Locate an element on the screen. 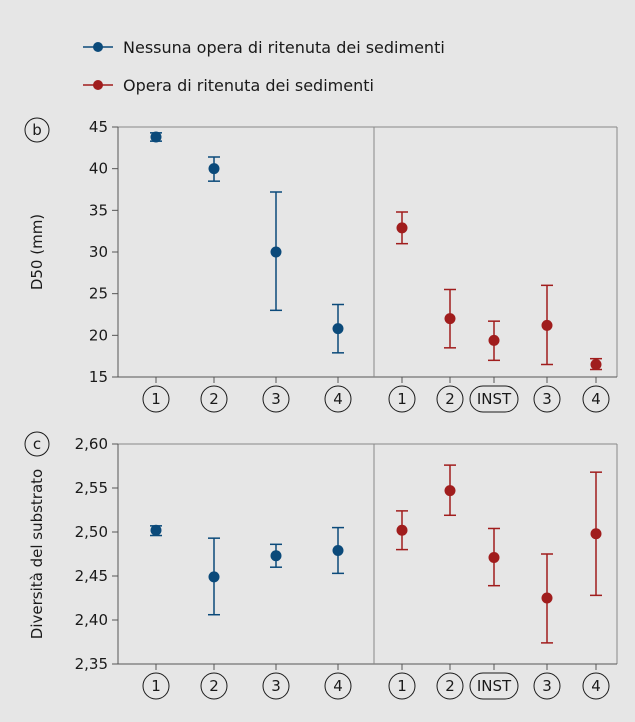 This screenshot has width=635, height=722. y-tick-label: 2,40 is located at coordinates (91, 620).